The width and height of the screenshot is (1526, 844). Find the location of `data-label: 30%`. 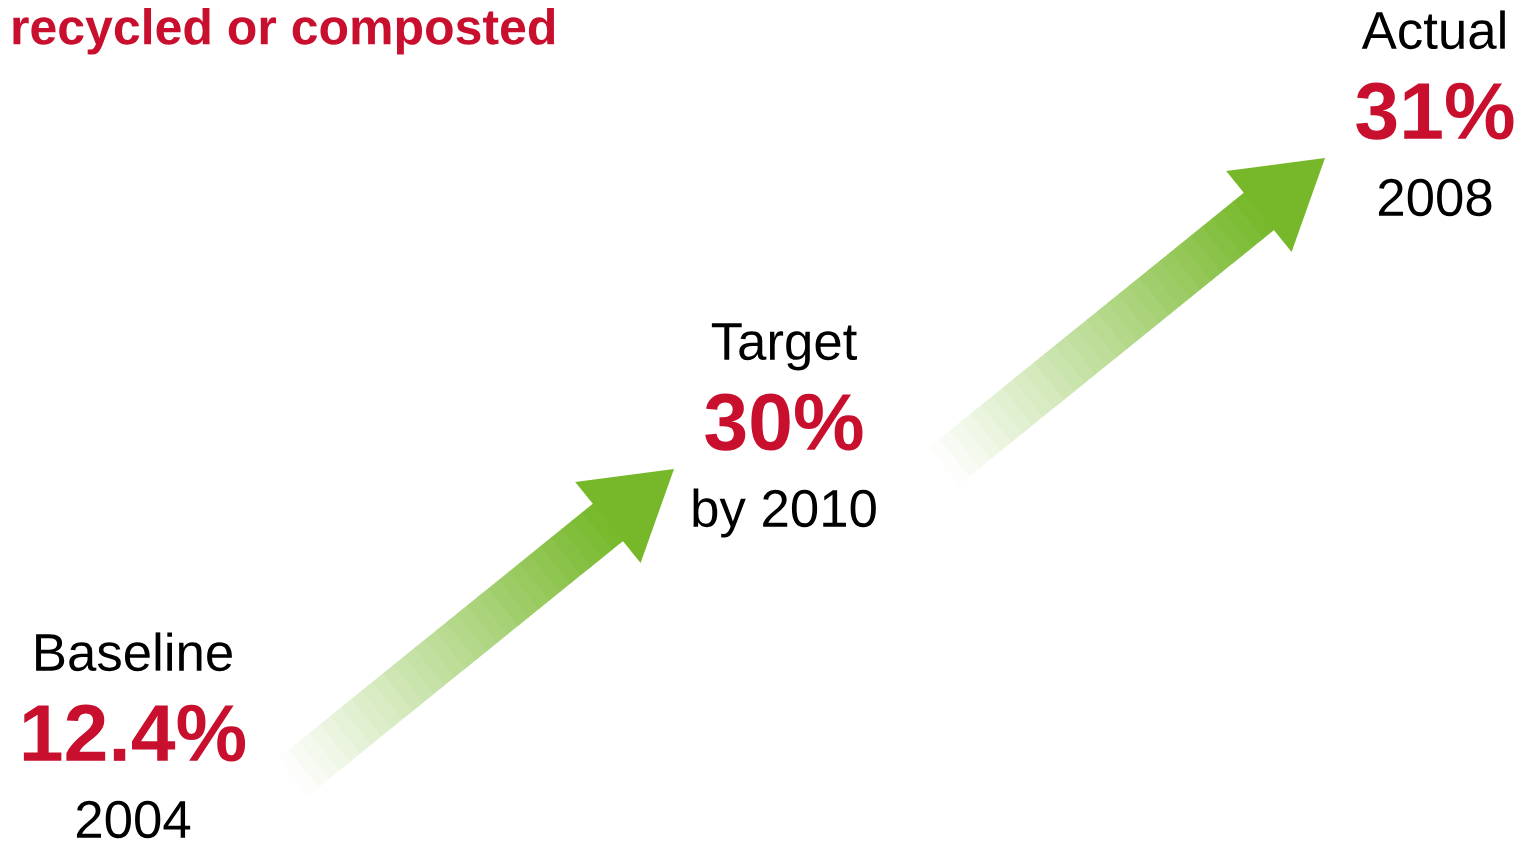

data-label: 30% is located at coordinates (784, 422).